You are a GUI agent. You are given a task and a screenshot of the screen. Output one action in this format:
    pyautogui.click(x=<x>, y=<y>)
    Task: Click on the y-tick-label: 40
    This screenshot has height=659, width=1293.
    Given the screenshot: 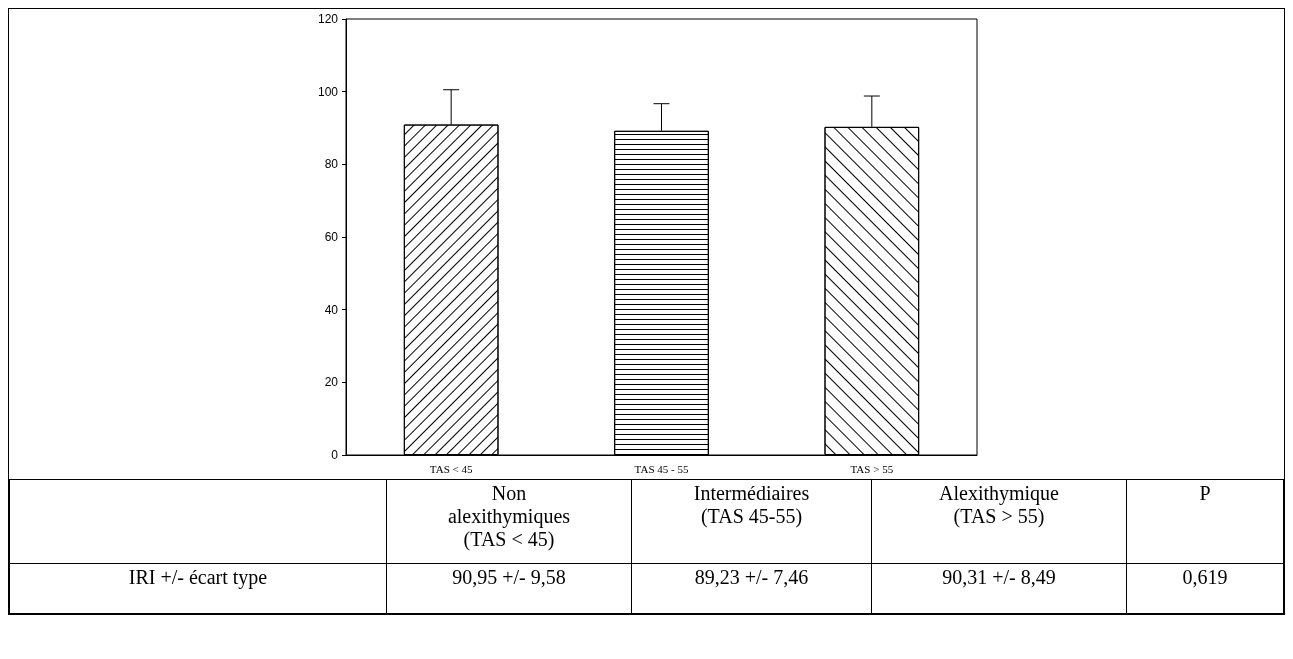 What is the action you would take?
    pyautogui.click(x=331, y=309)
    